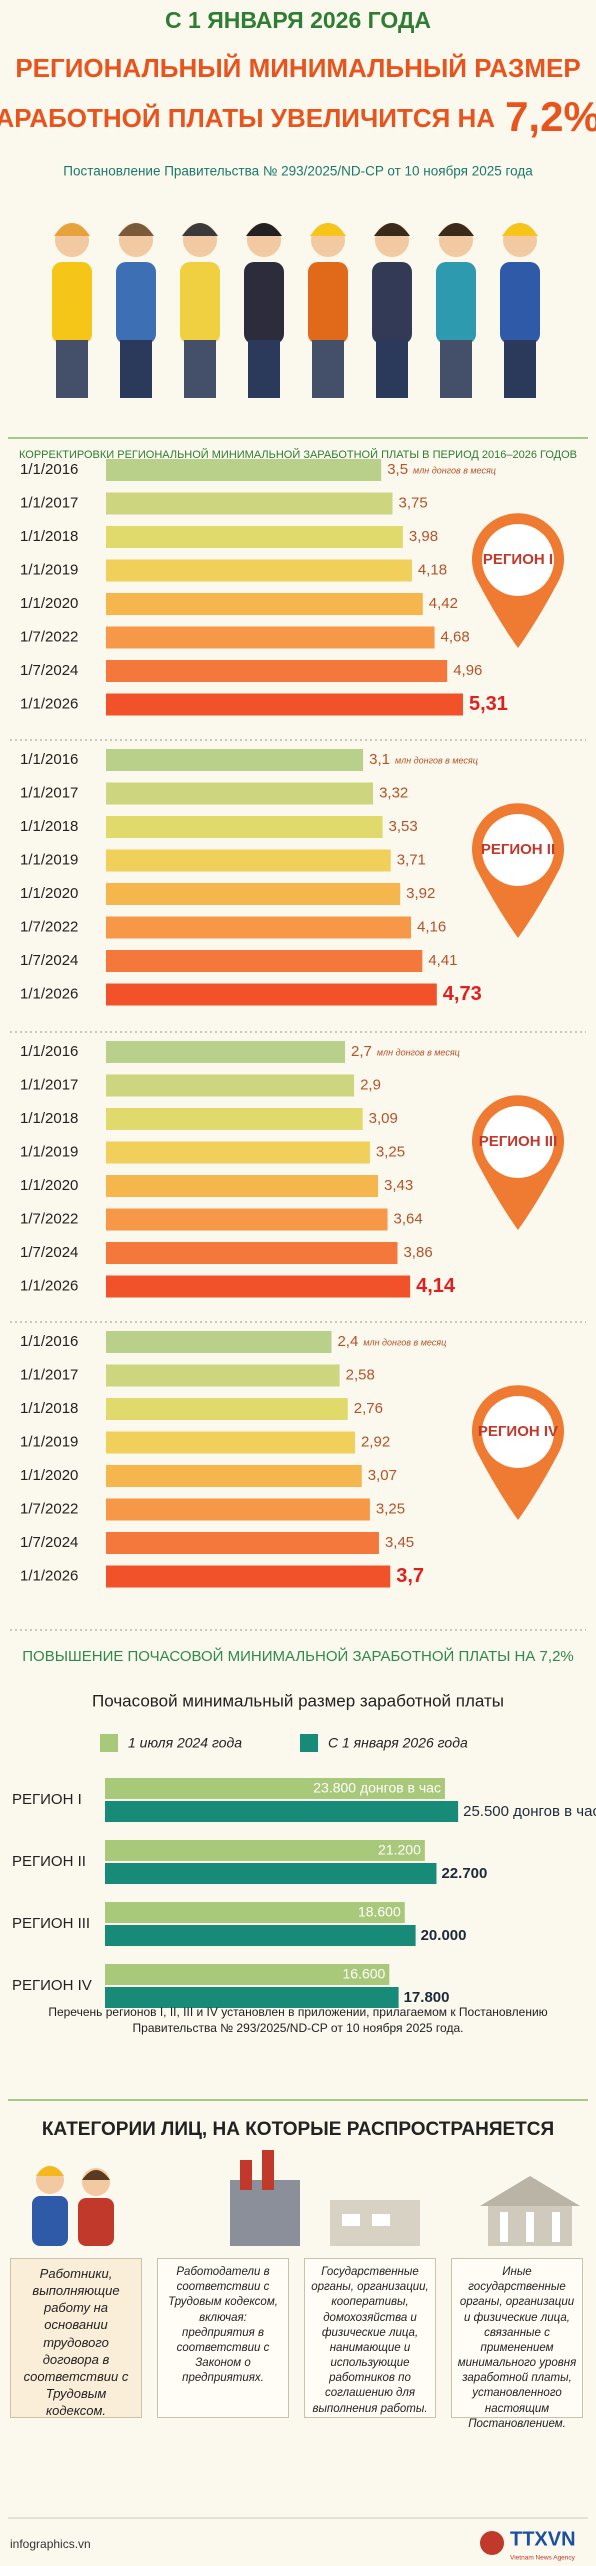 Image resolution: width=596 pixels, height=2566 pixels. Describe the element at coordinates (47, 1799) in the screenshot. I see `category-label: РЕГИОН I` at that location.